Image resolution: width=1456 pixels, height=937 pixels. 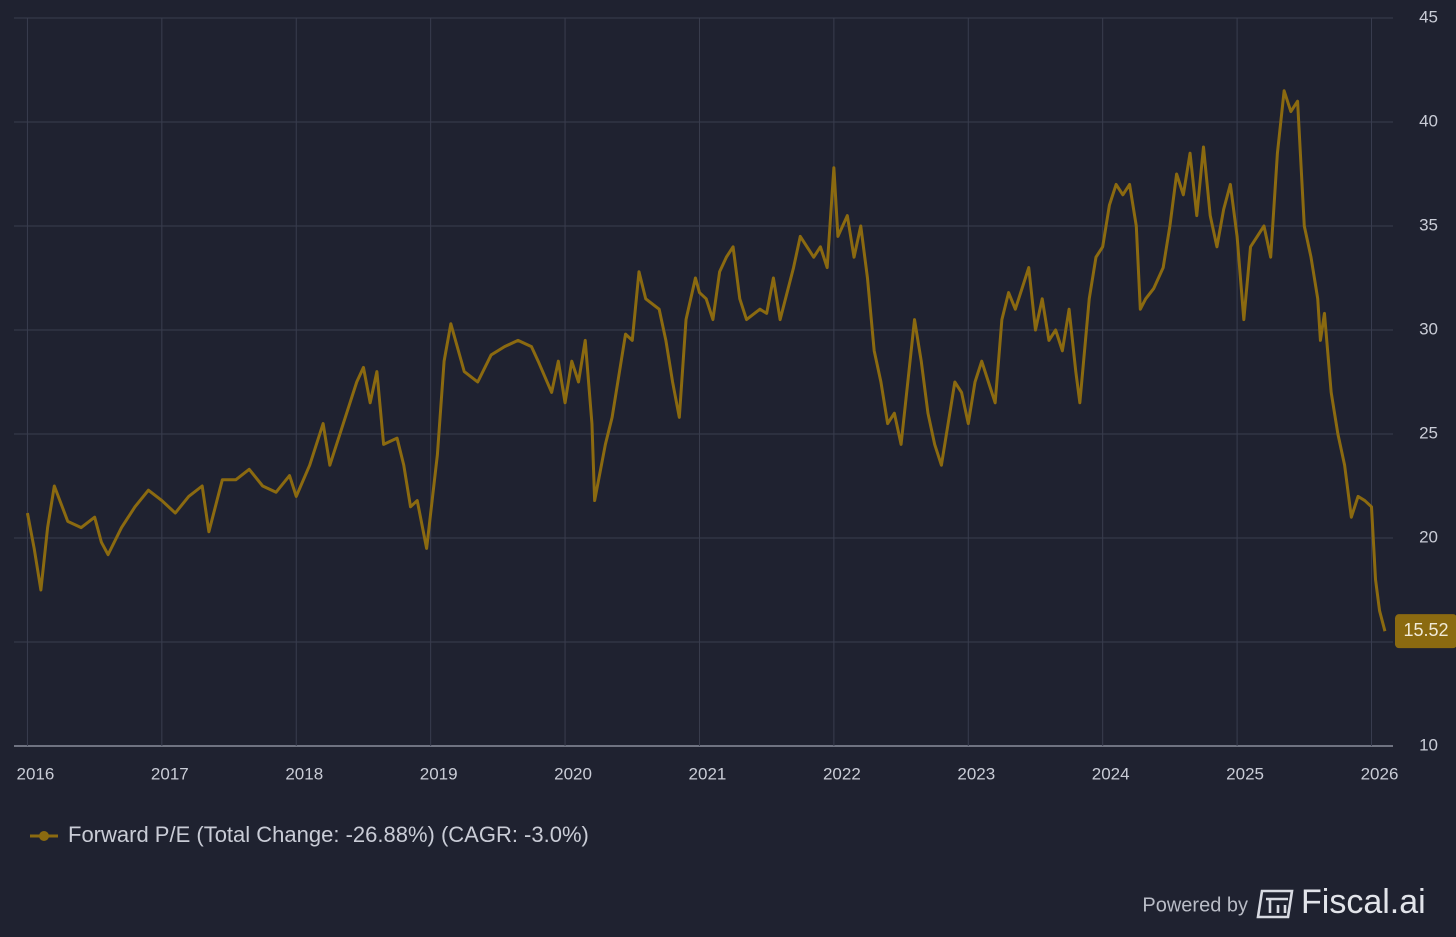 I want to click on y-tick-label: 35, so click(x=1428, y=224).